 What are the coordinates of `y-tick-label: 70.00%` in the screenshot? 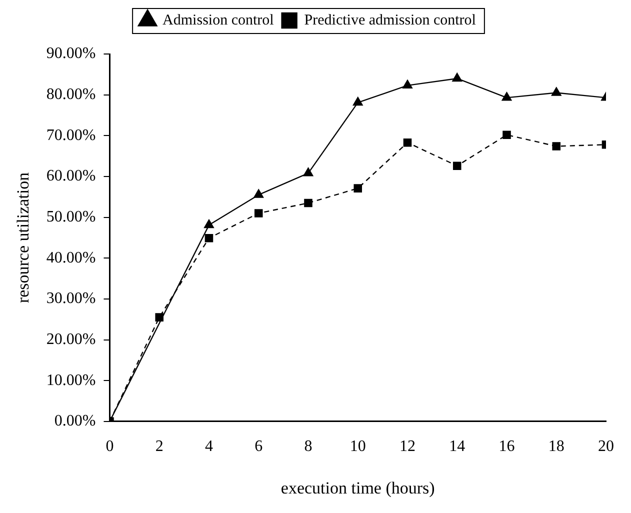 It's located at (71, 135).